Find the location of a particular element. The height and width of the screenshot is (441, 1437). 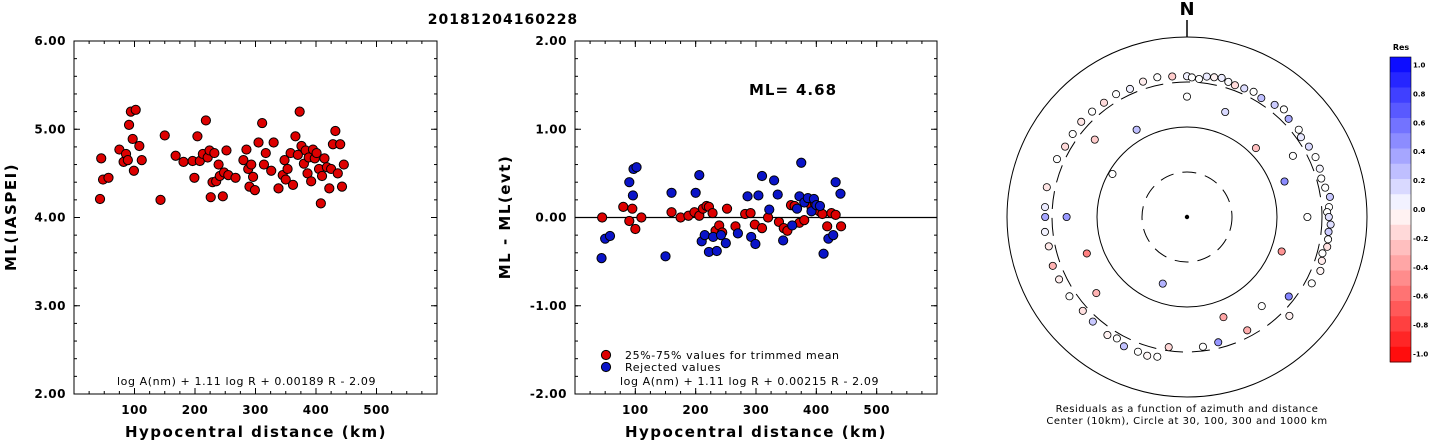

x-axis-label: Hypocentral distance (km) is located at coordinates (756, 432).